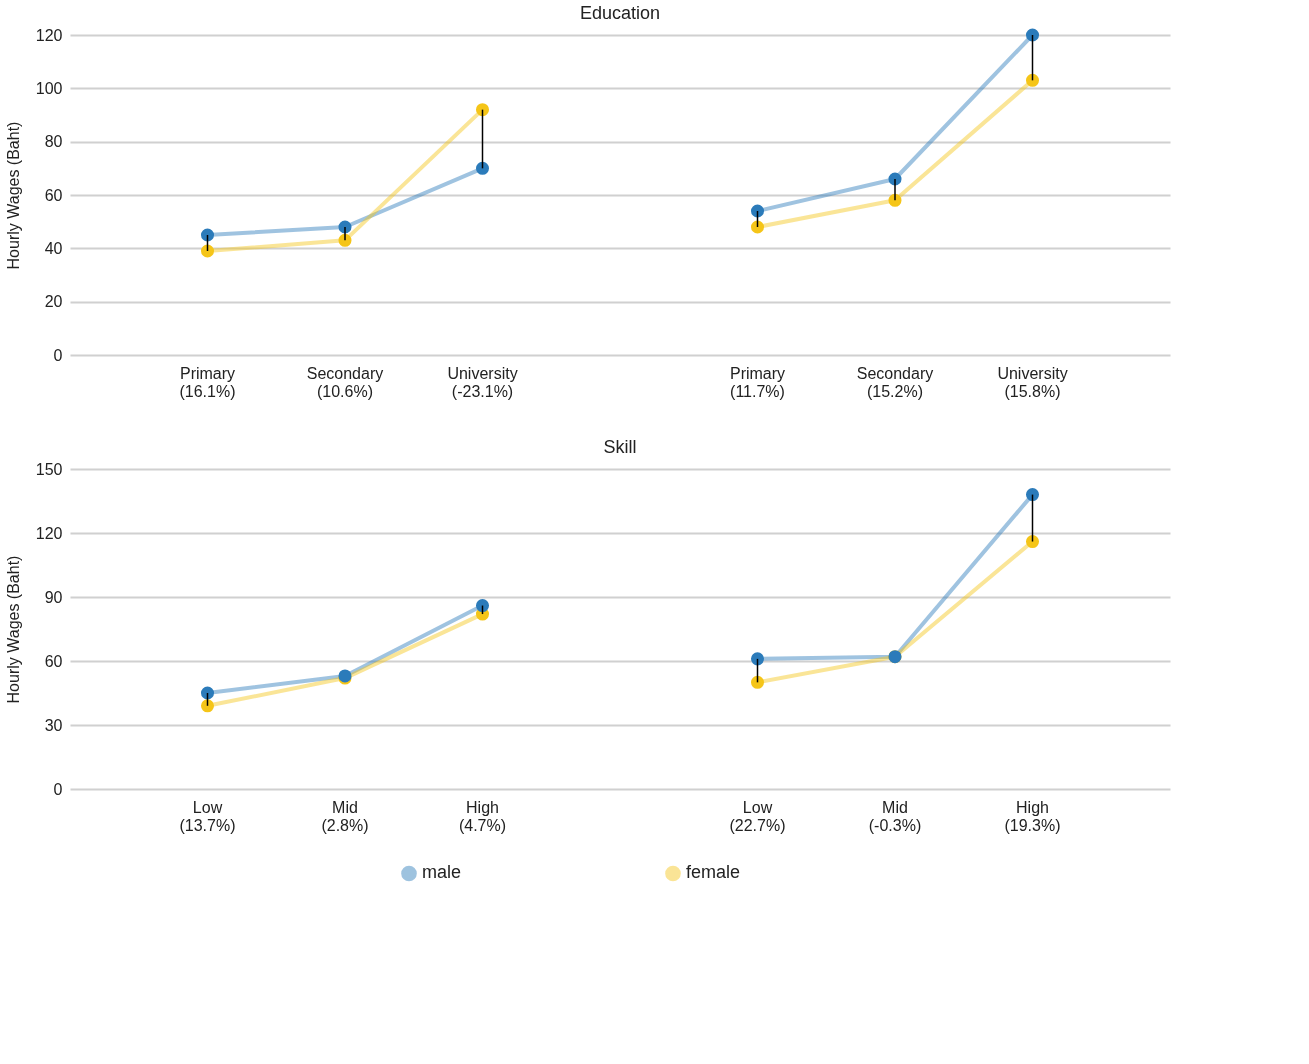 The height and width of the screenshot is (1064, 1309). Describe the element at coordinates (53, 302) in the screenshot. I see `y-tick-label: 20` at that location.